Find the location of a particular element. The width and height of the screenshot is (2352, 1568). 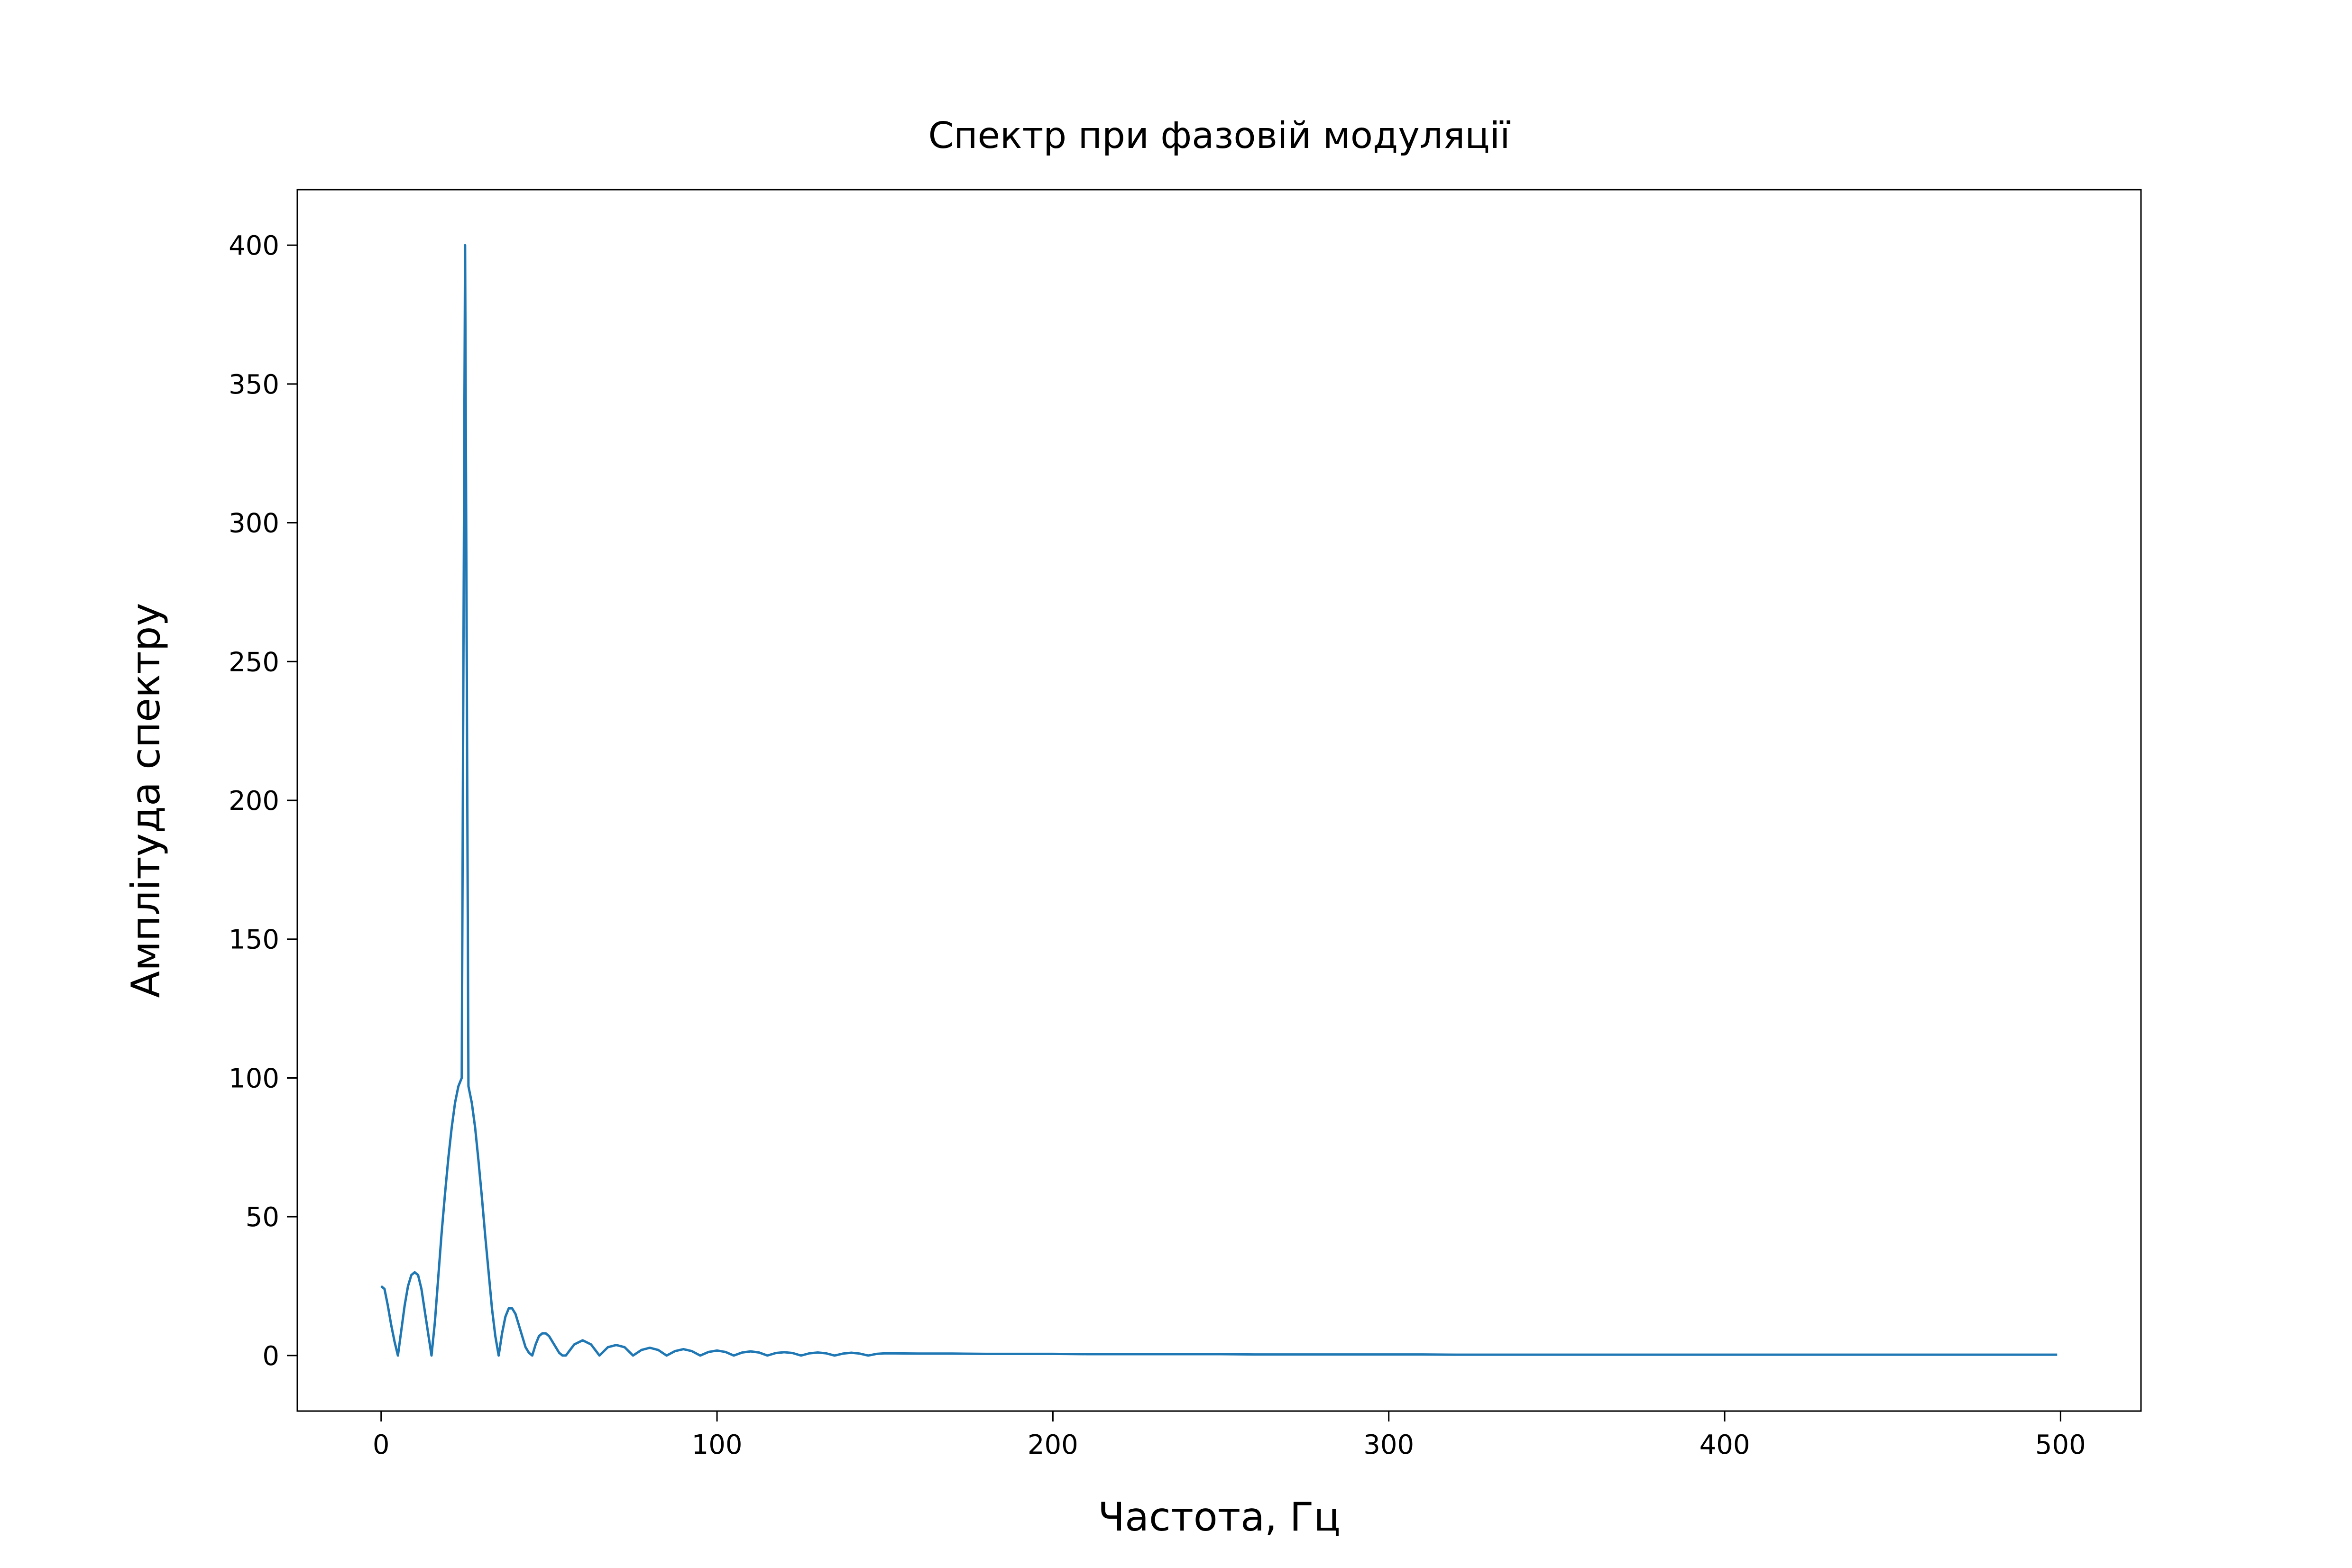

y-tick-label: 100 is located at coordinates (254, 1078).